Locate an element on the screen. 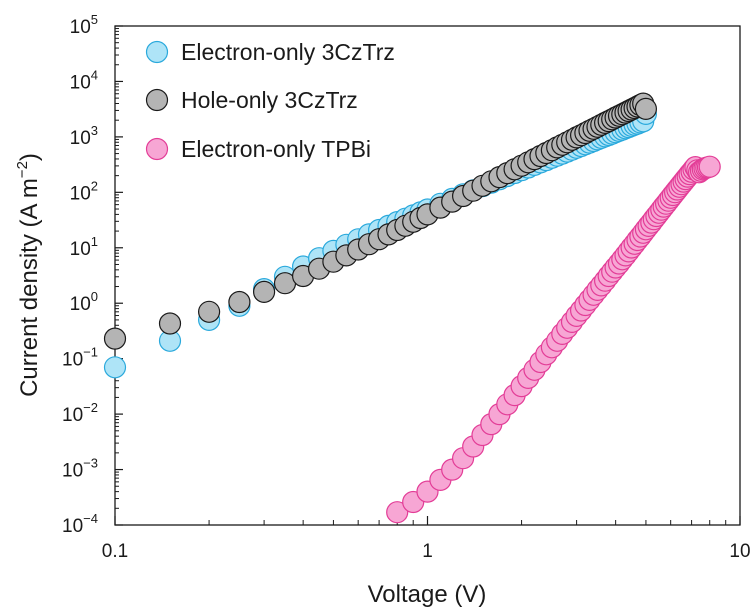 The height and width of the screenshot is (611, 751). y-axis-title-main: Current density (A m is located at coordinates (29, 287).